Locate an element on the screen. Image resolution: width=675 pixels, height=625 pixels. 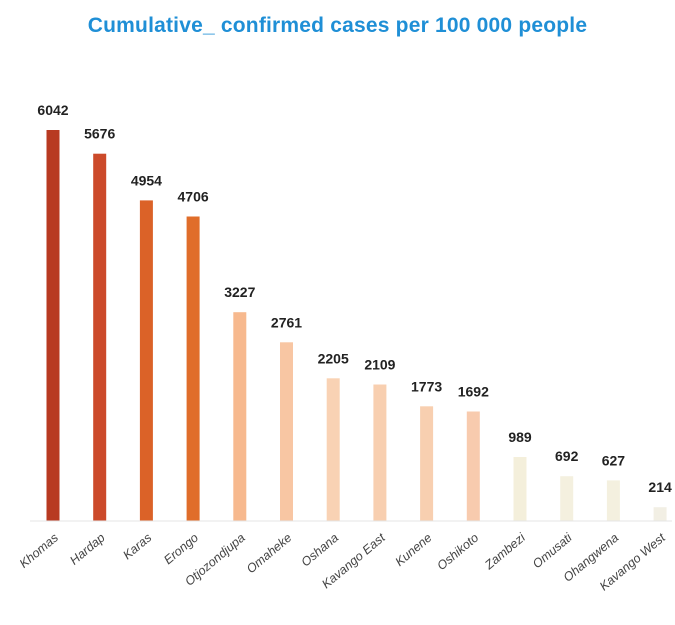
tick-label-oshikoto: Oshikoto is located at coordinates (457, 552).